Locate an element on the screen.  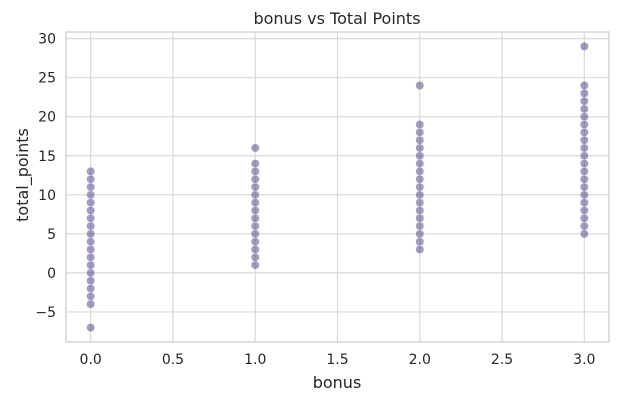
y-tick-label: 5 is located at coordinates (51, 235).